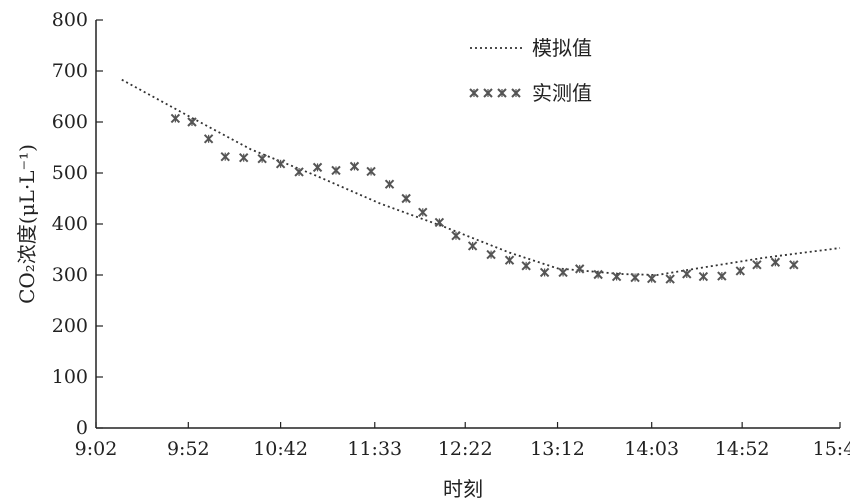 The height and width of the screenshot is (503, 850). I want to click on x-tick-label: 9:52, so click(188, 449).